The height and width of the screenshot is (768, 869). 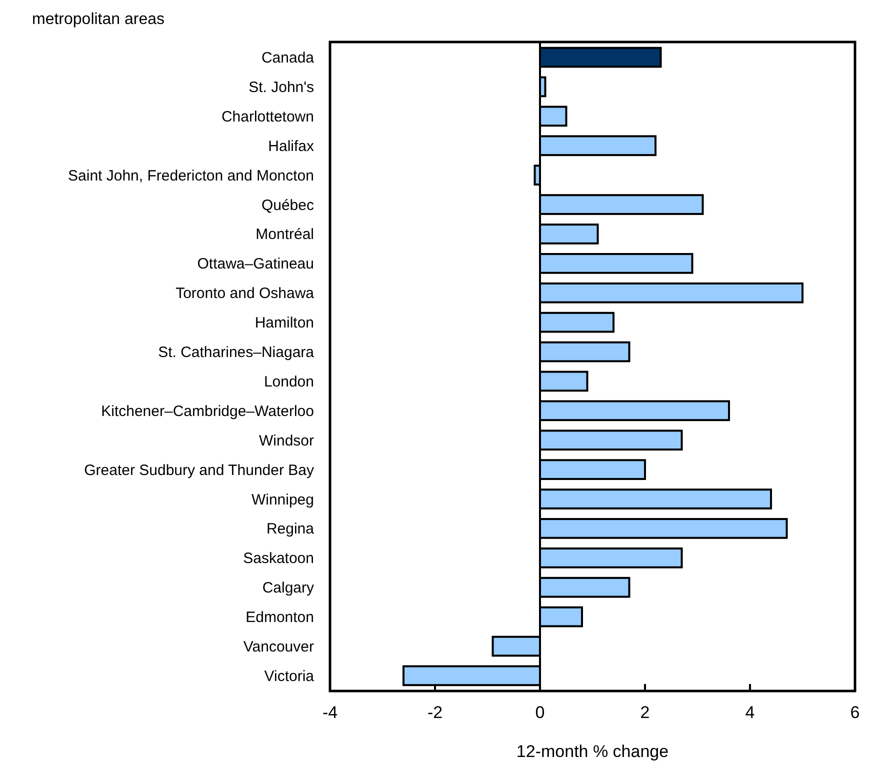 What do you see at coordinates (287, 205) in the screenshot?
I see `y-tick-label: Québec` at bounding box center [287, 205].